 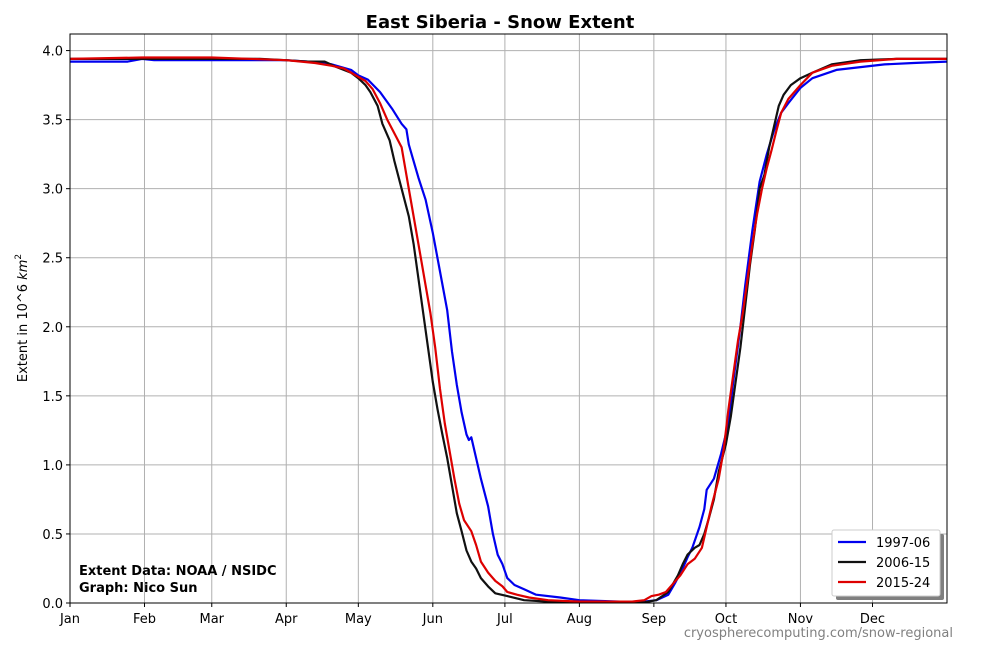 What do you see at coordinates (52, 604) in the screenshot?
I see `y-tick-label: 0.0` at bounding box center [52, 604].